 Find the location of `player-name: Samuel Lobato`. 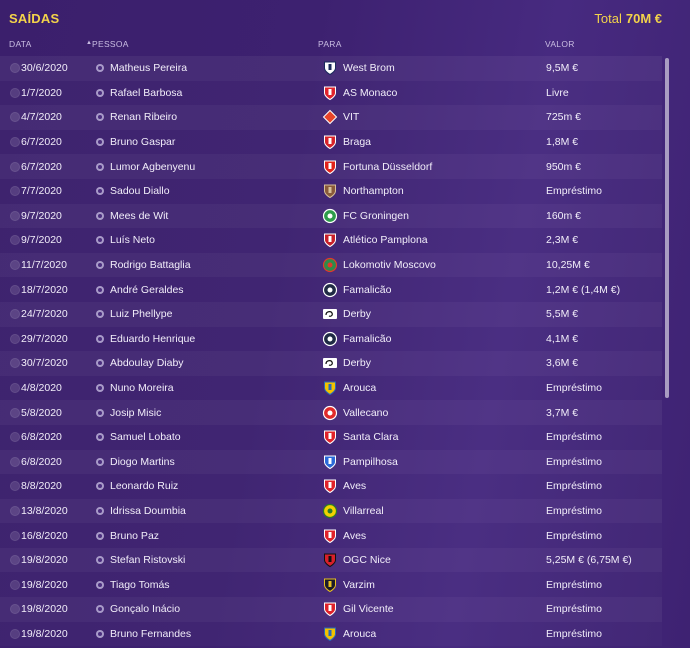

player-name: Samuel Lobato is located at coordinates (145, 437).